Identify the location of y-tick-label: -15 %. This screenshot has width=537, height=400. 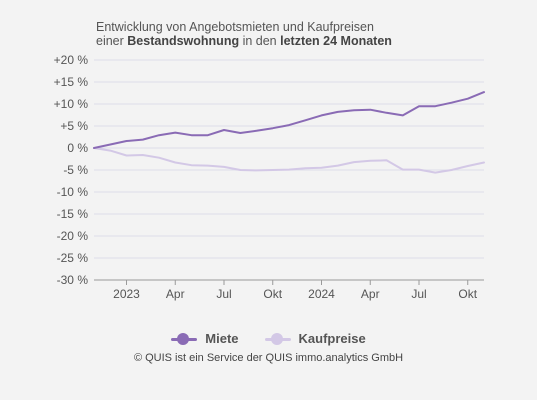
(73, 214).